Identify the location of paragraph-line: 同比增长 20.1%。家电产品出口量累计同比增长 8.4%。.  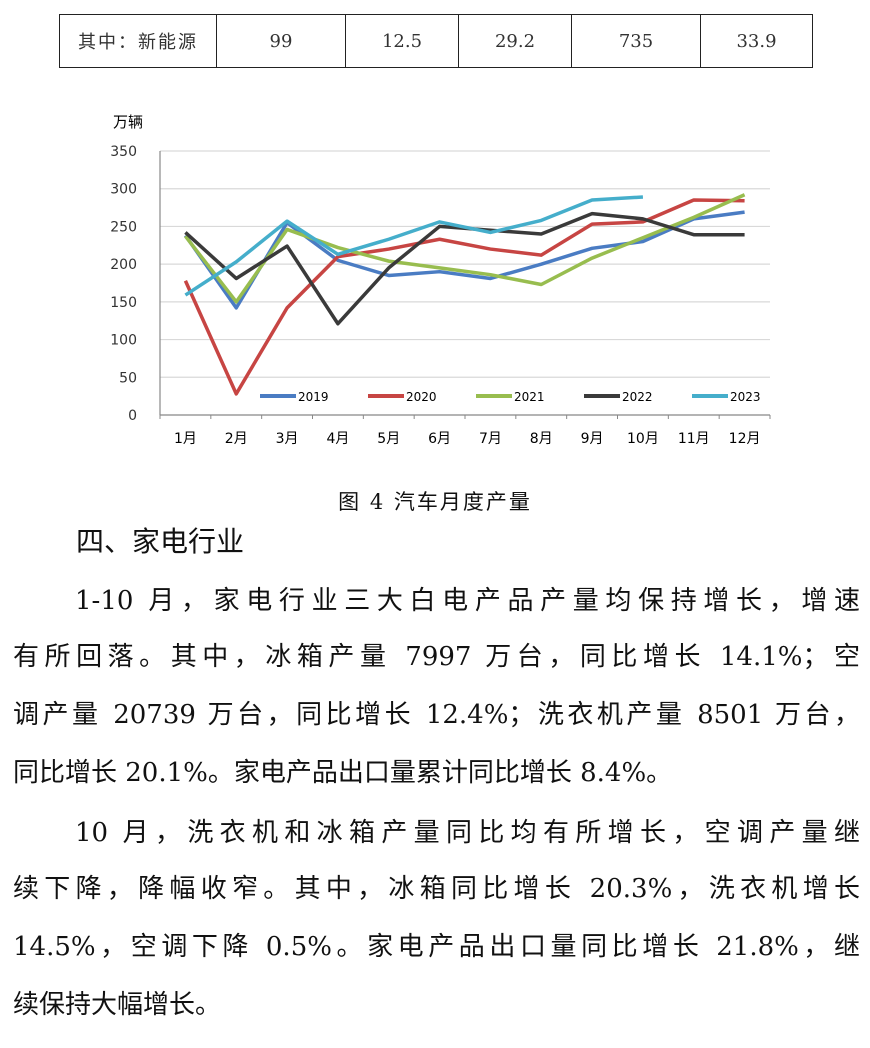
(343, 773).